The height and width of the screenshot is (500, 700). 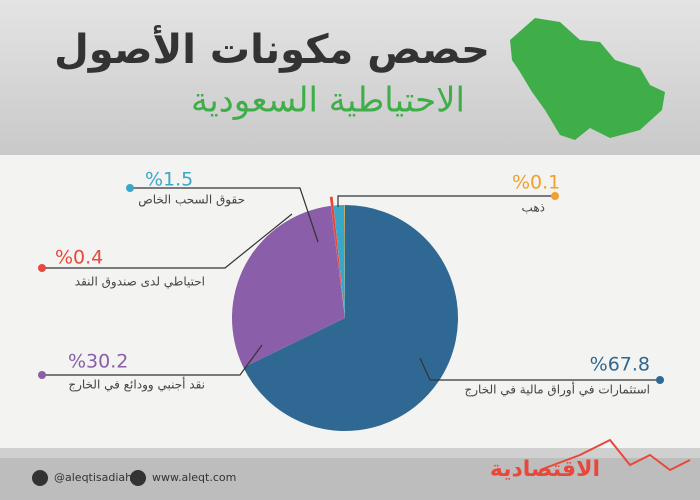 What do you see at coordinates (272, 48) in the screenshot?
I see `chart-title: حصص مكونات الأصول` at bounding box center [272, 48].